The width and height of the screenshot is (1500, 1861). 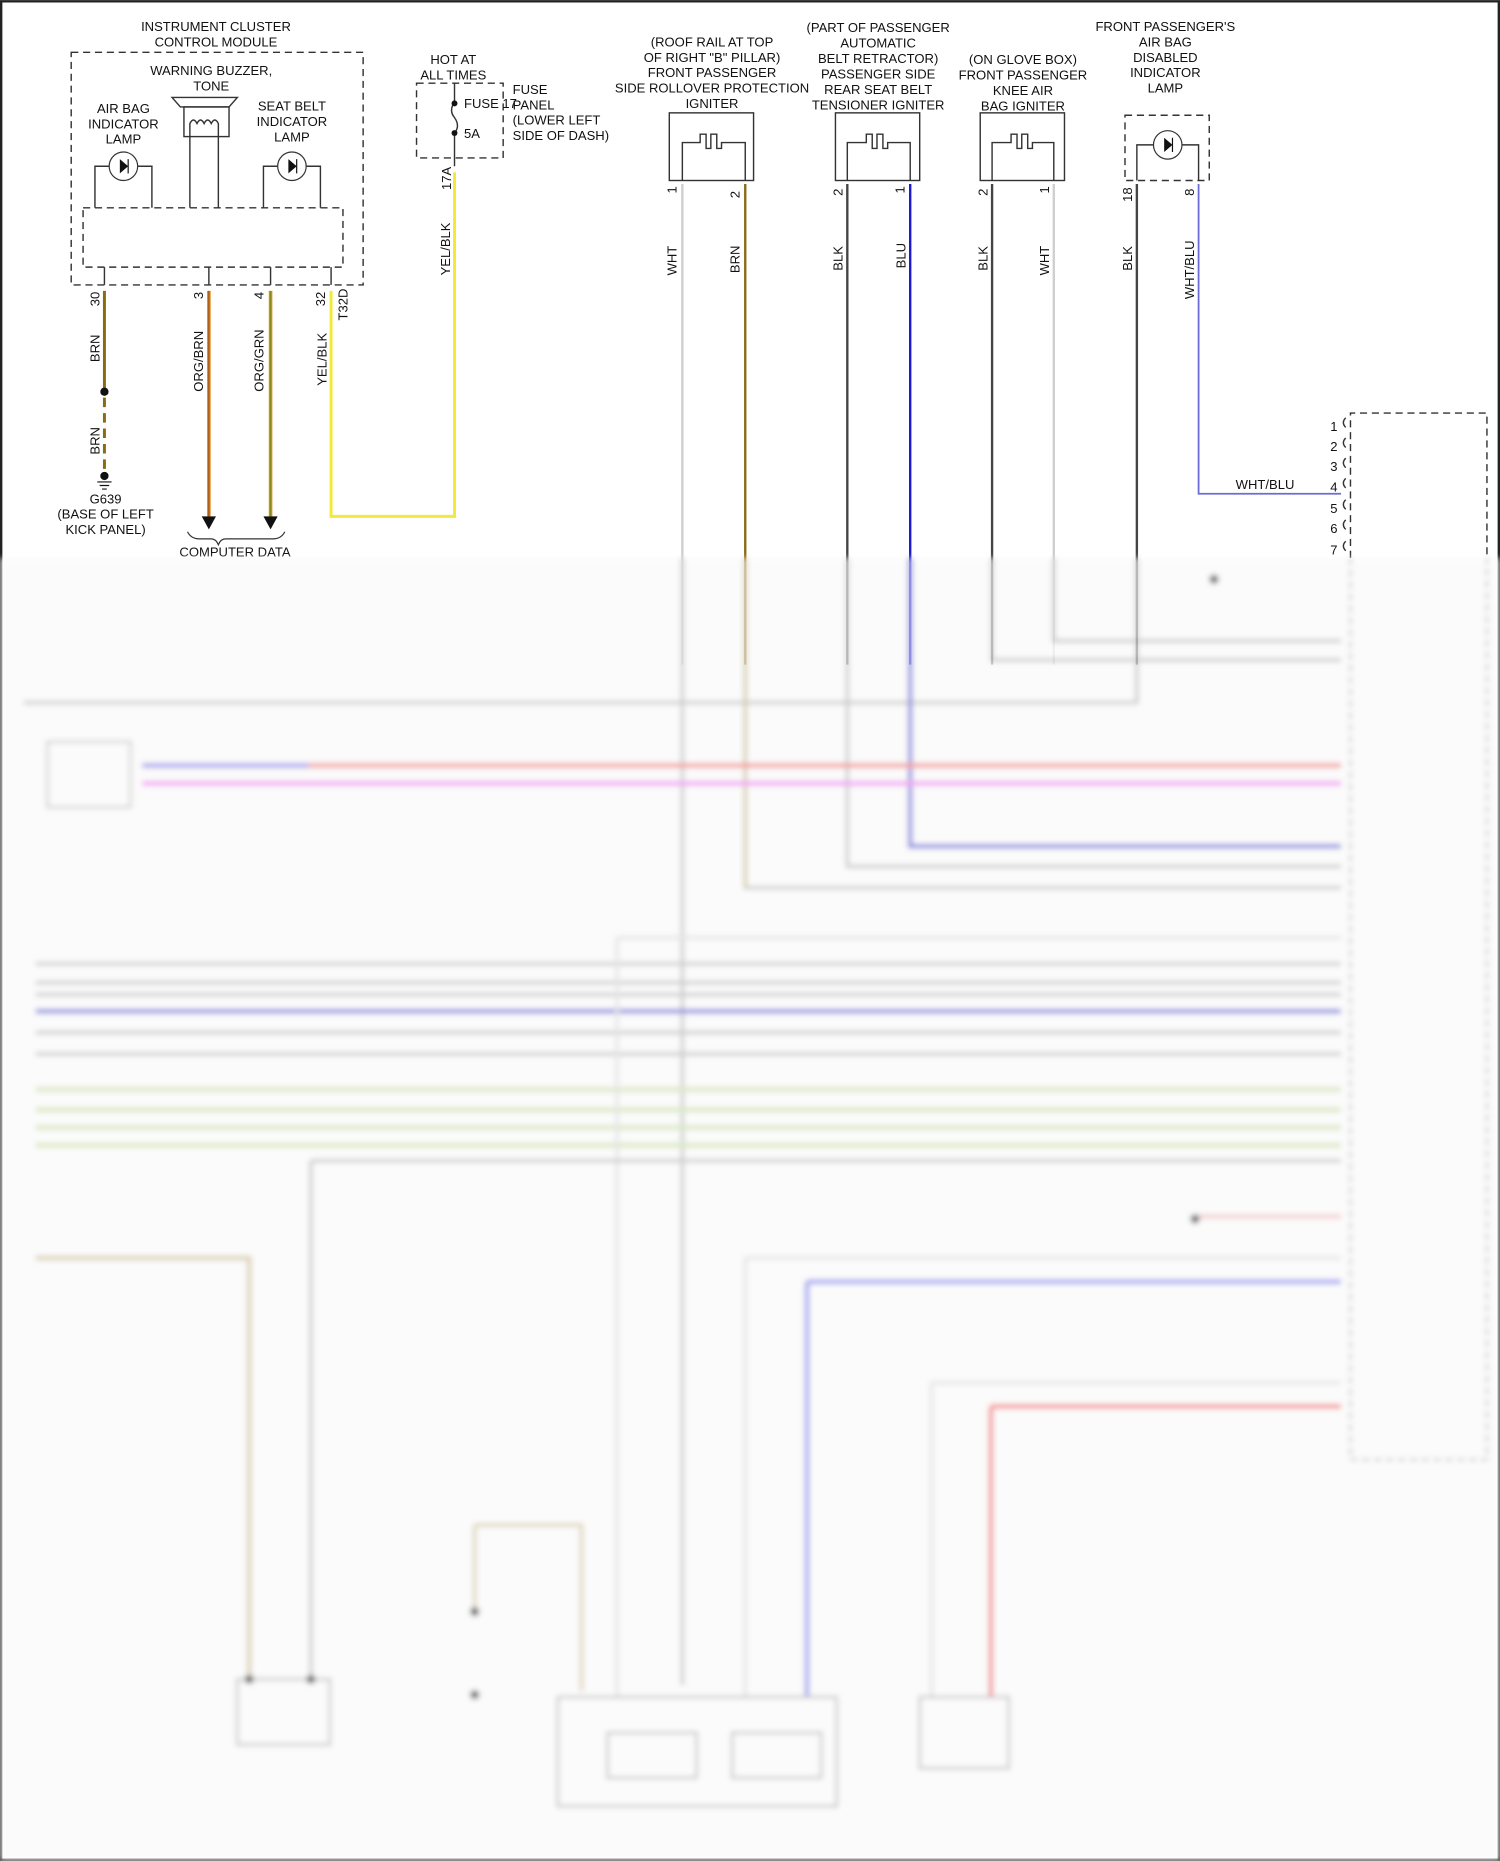 What do you see at coordinates (561, 135) in the screenshot?
I see `fuse-panel-label: SIDE OF DASH)` at bounding box center [561, 135].